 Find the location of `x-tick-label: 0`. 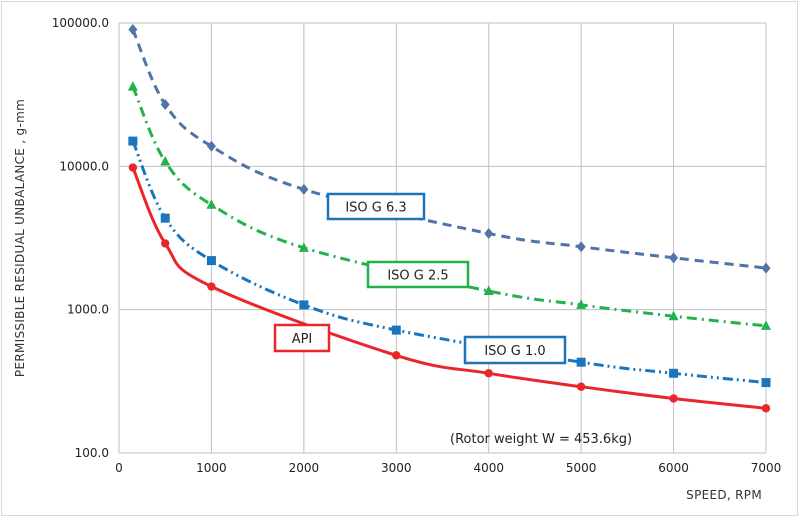

x-tick-label: 0 is located at coordinates (119, 468).